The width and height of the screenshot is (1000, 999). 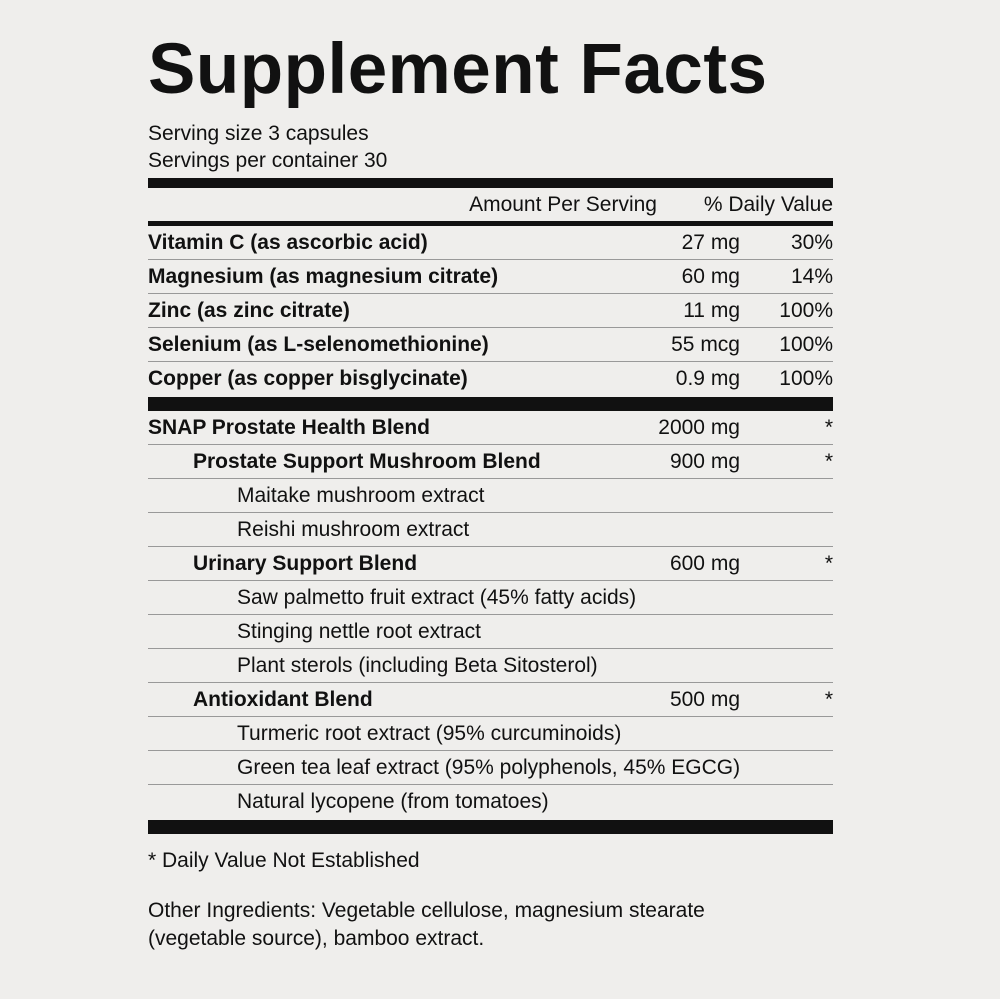 What do you see at coordinates (704, 563) in the screenshot?
I see `amount: 600 mg` at bounding box center [704, 563].